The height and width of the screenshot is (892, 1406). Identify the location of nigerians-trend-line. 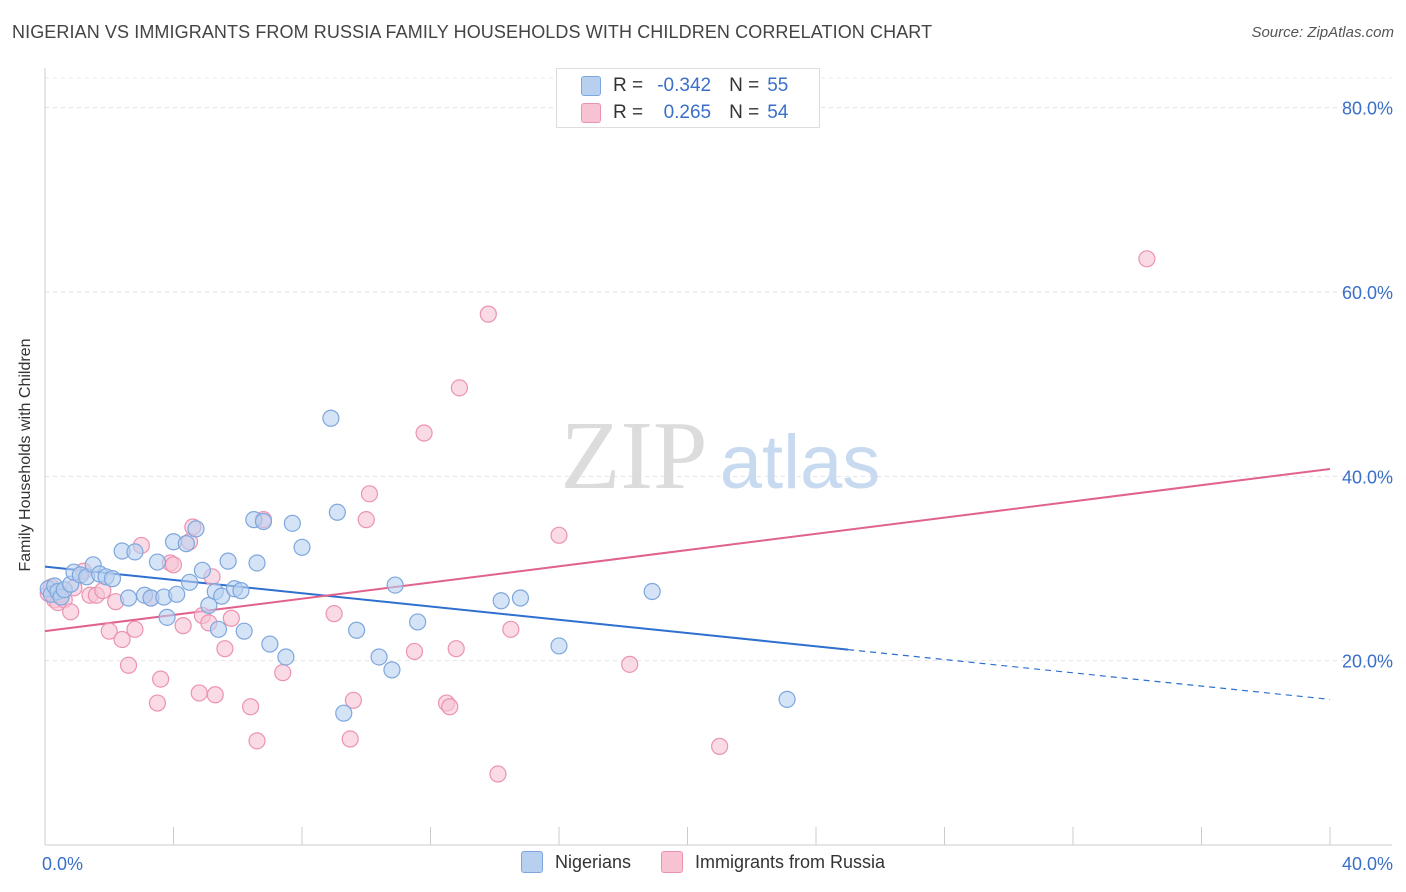
(446, 608).